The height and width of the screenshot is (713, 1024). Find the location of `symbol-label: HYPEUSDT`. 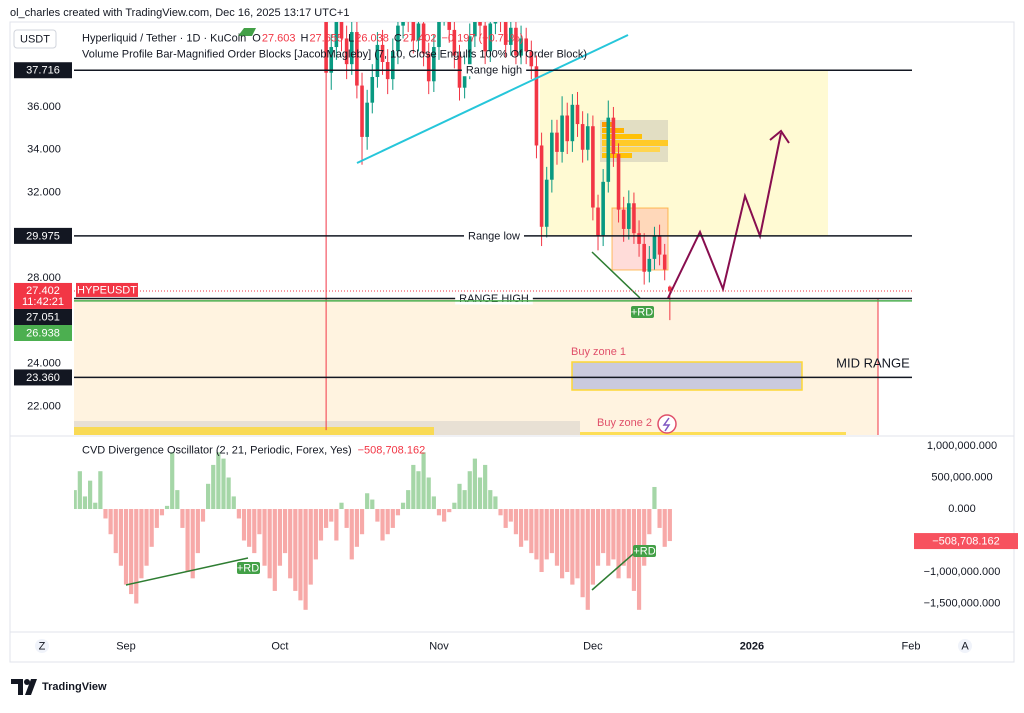

symbol-label: HYPEUSDT is located at coordinates (107, 290).